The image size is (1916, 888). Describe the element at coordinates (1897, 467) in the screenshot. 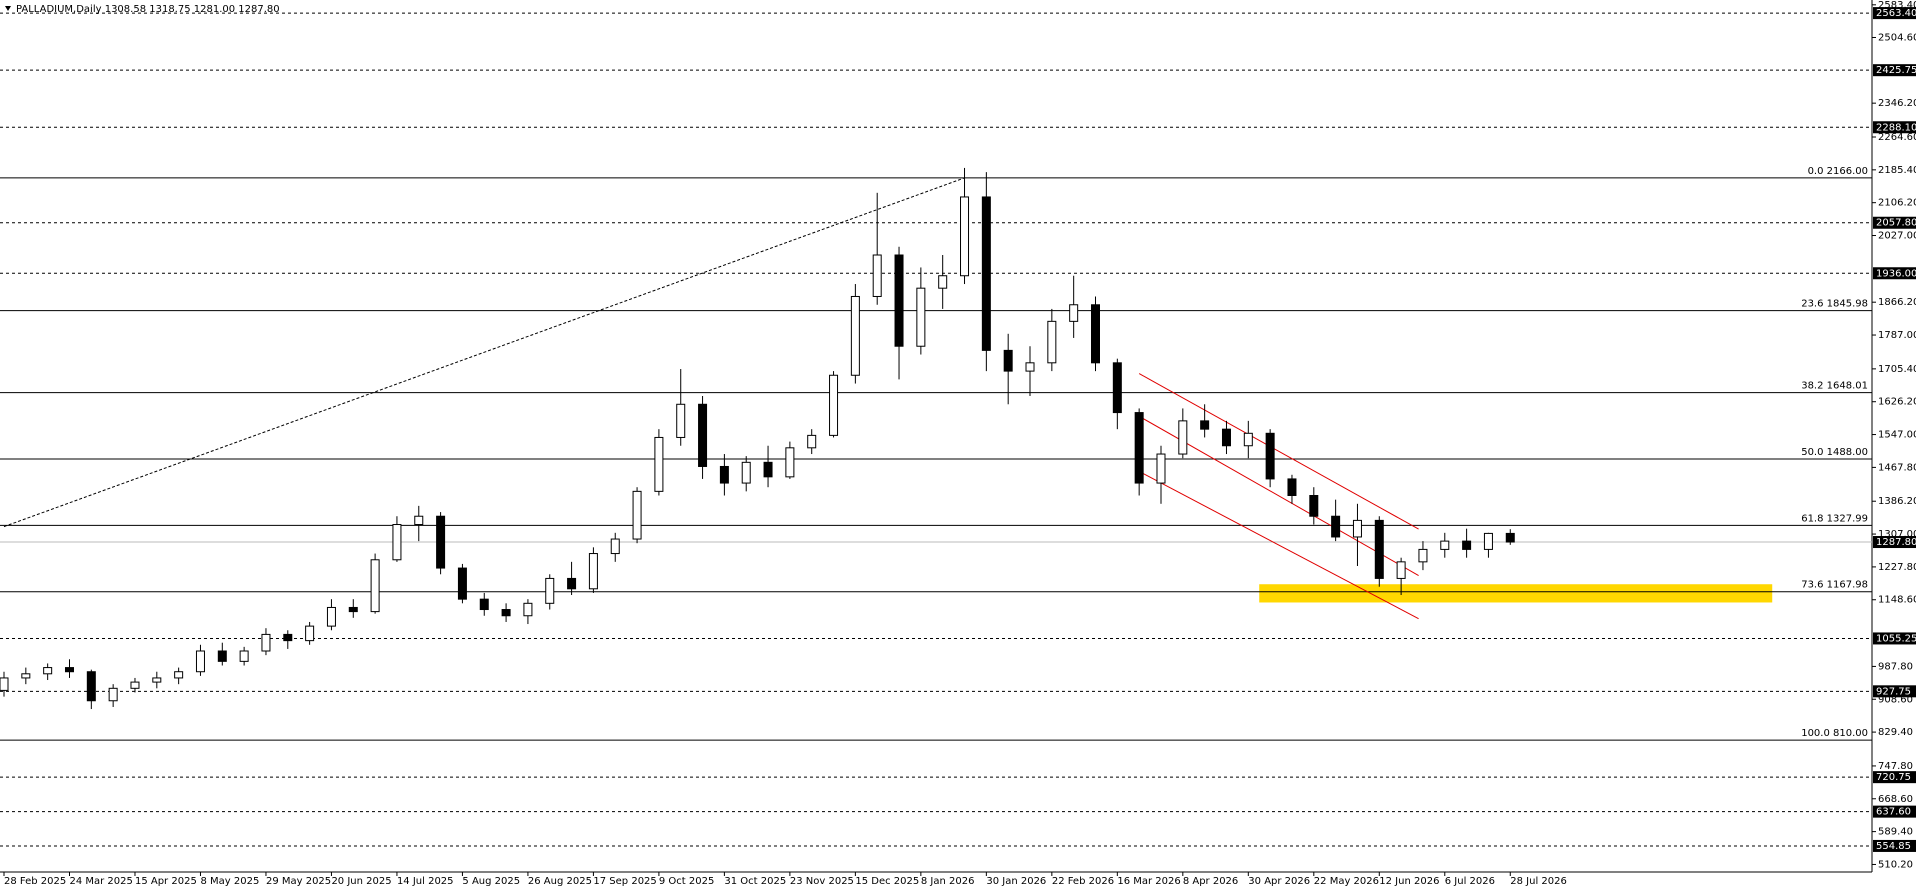

I see `y-tick-label: 1467.80` at that location.